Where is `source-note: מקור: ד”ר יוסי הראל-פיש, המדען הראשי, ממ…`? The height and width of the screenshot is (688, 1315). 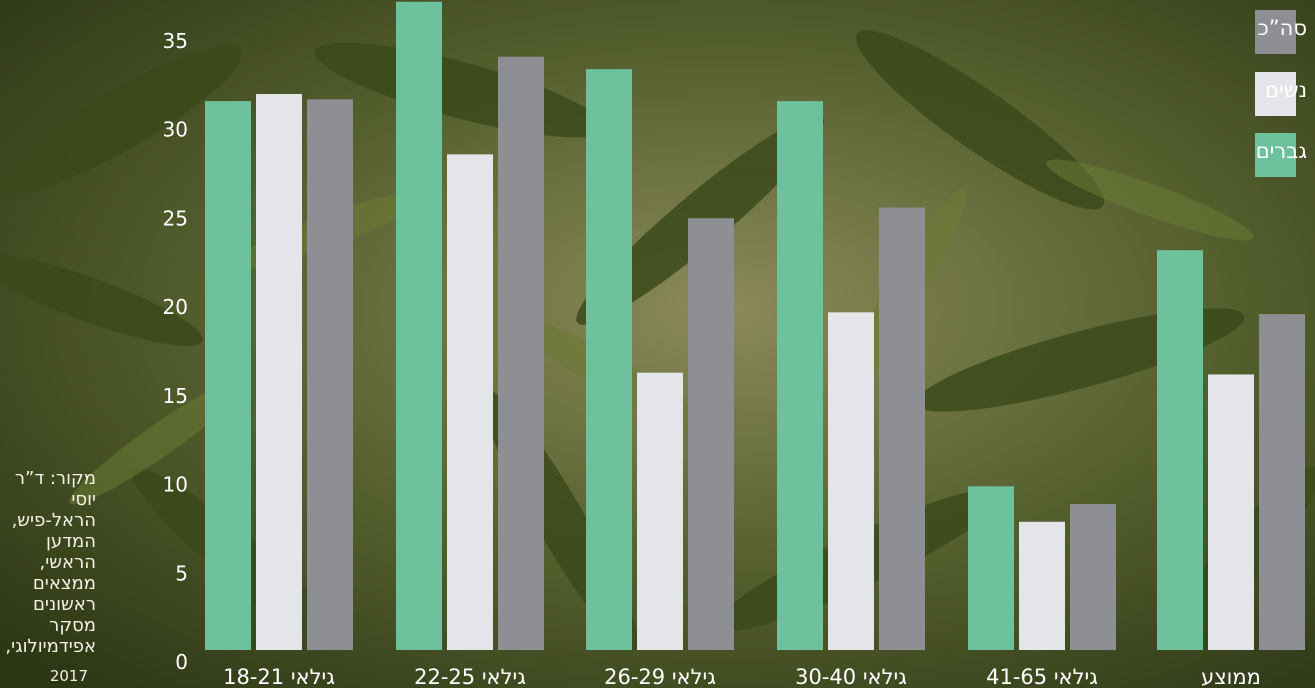 source-note: מקור: ד”ר יוסי הראל-פיש, המדען הראשי, ממ… is located at coordinates (50, 562).